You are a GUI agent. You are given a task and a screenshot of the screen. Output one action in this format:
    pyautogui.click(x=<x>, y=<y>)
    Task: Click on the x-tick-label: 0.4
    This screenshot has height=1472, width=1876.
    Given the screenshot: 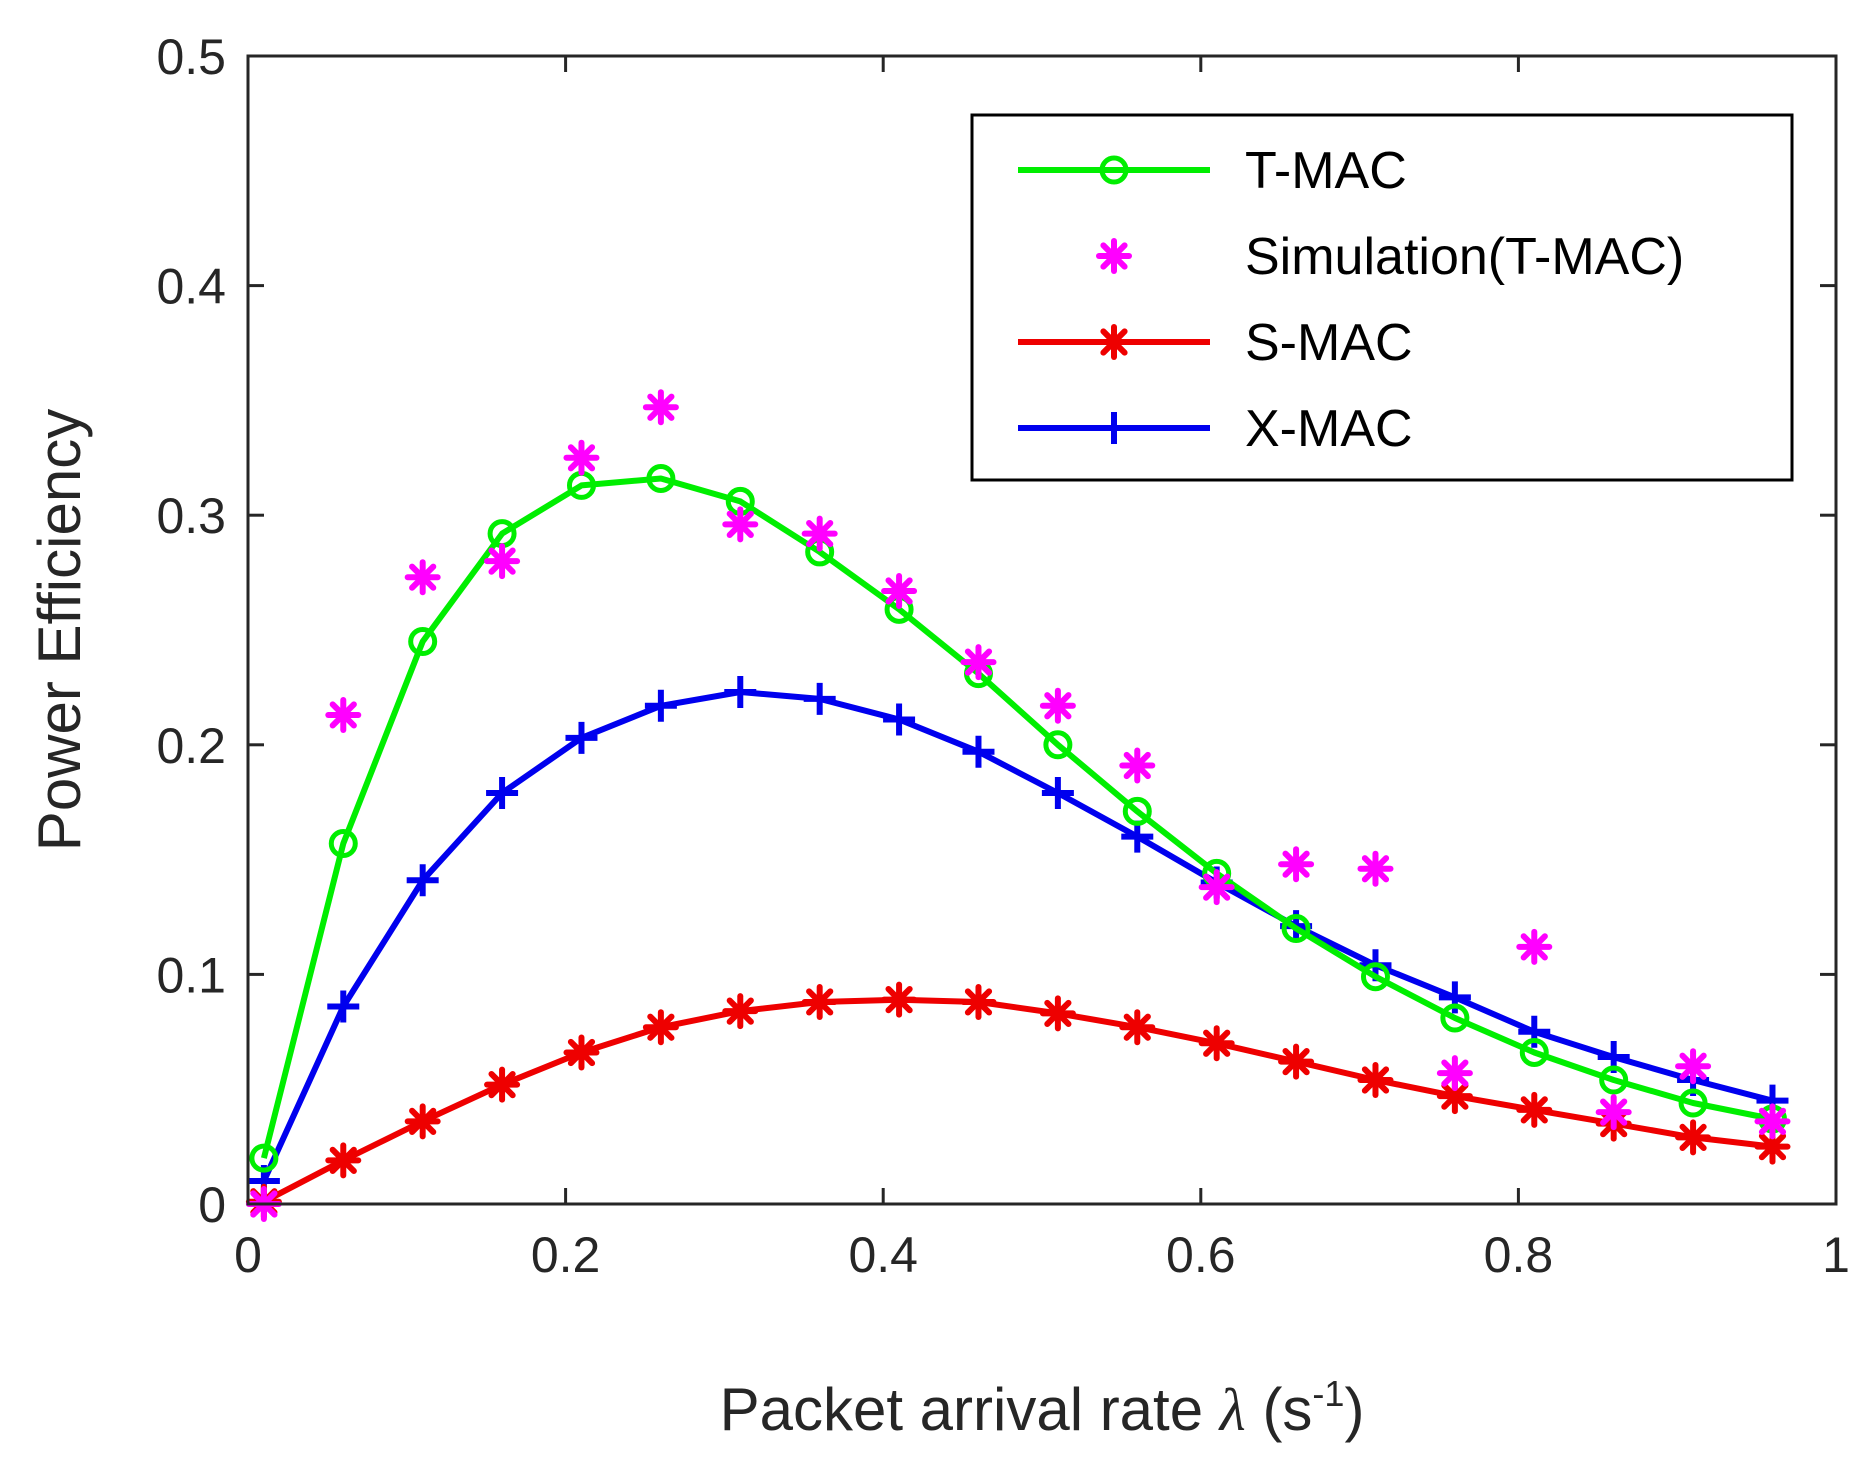 What is the action you would take?
    pyautogui.click(x=883, y=1255)
    